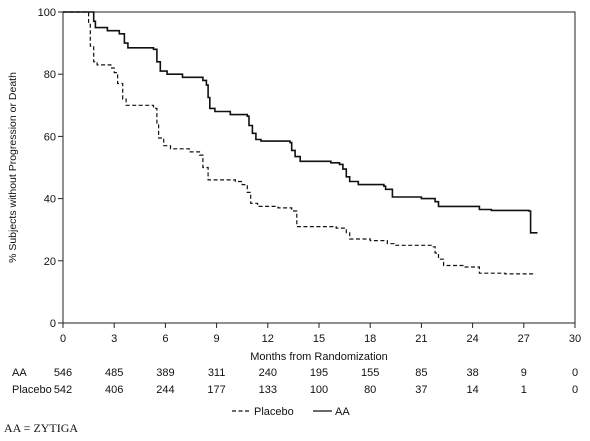 The width and height of the screenshot is (590, 441). What do you see at coordinates (524, 339) in the screenshot?
I see `x-tick-label: 27` at bounding box center [524, 339].